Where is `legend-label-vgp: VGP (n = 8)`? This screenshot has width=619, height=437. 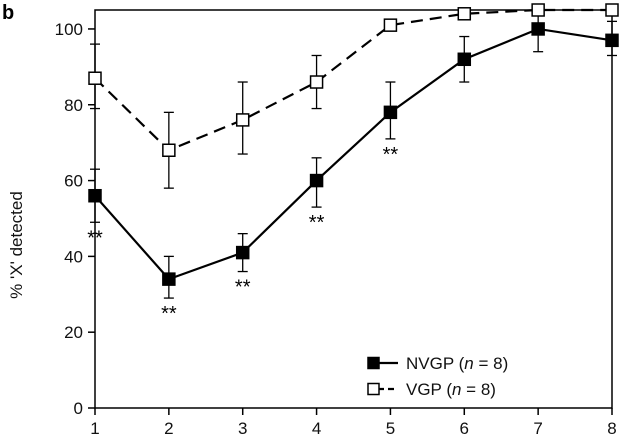 legend-label-vgp: VGP (n = 8) is located at coordinates (451, 389).